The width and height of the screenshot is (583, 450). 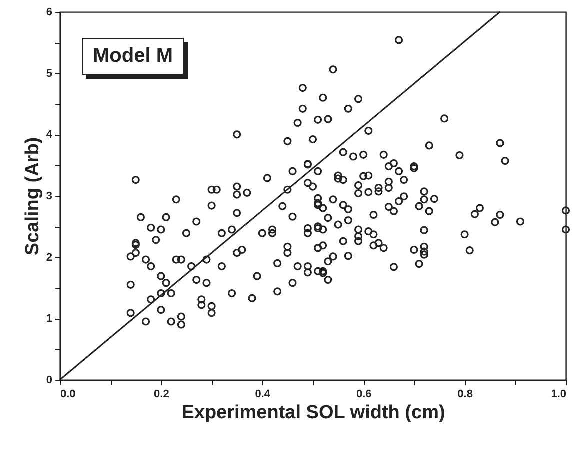 What do you see at coordinates (49, 196) in the screenshot?
I see `y-tick-label: 3` at bounding box center [49, 196].